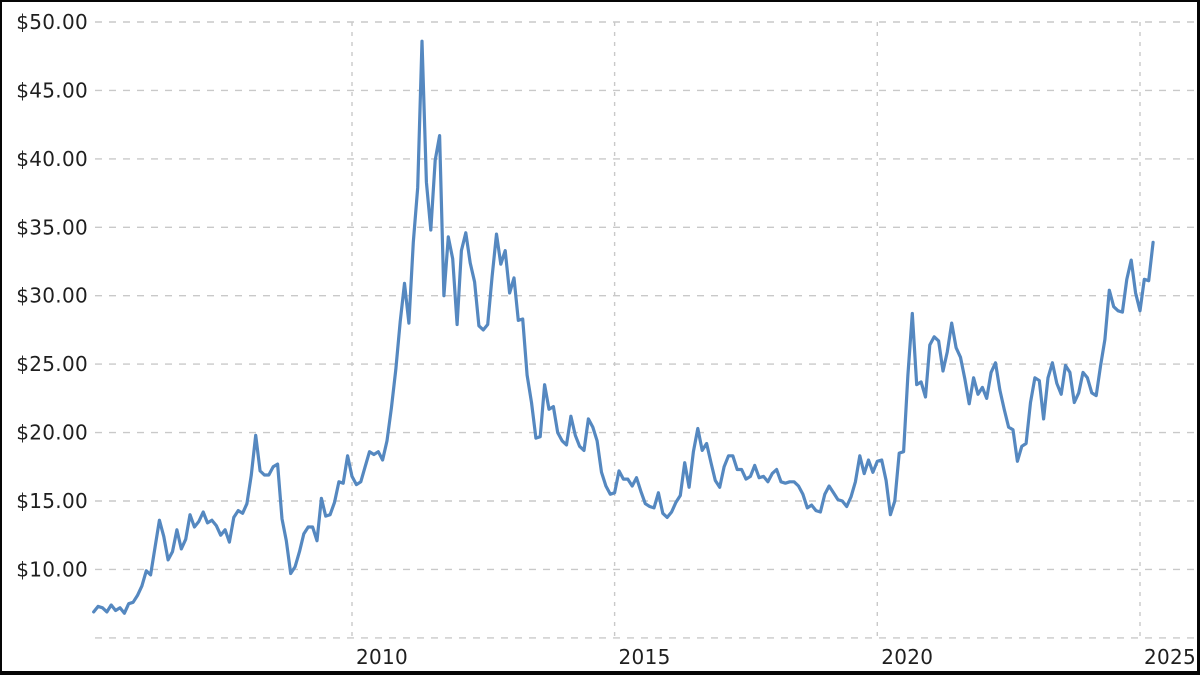 This screenshot has width=1200, height=675. Describe the element at coordinates (52, 569) in the screenshot. I see `y-axis-tick-label: $10.00` at that location.